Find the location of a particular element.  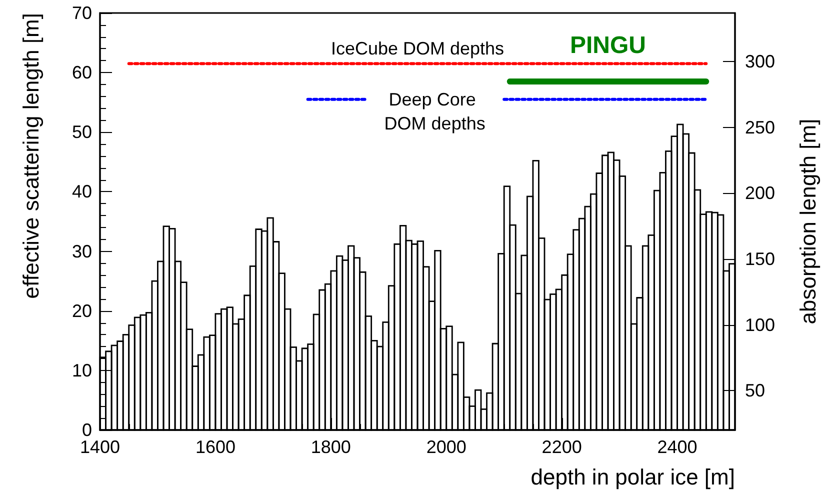

x-tick-label: 1600 is located at coordinates (215, 447).